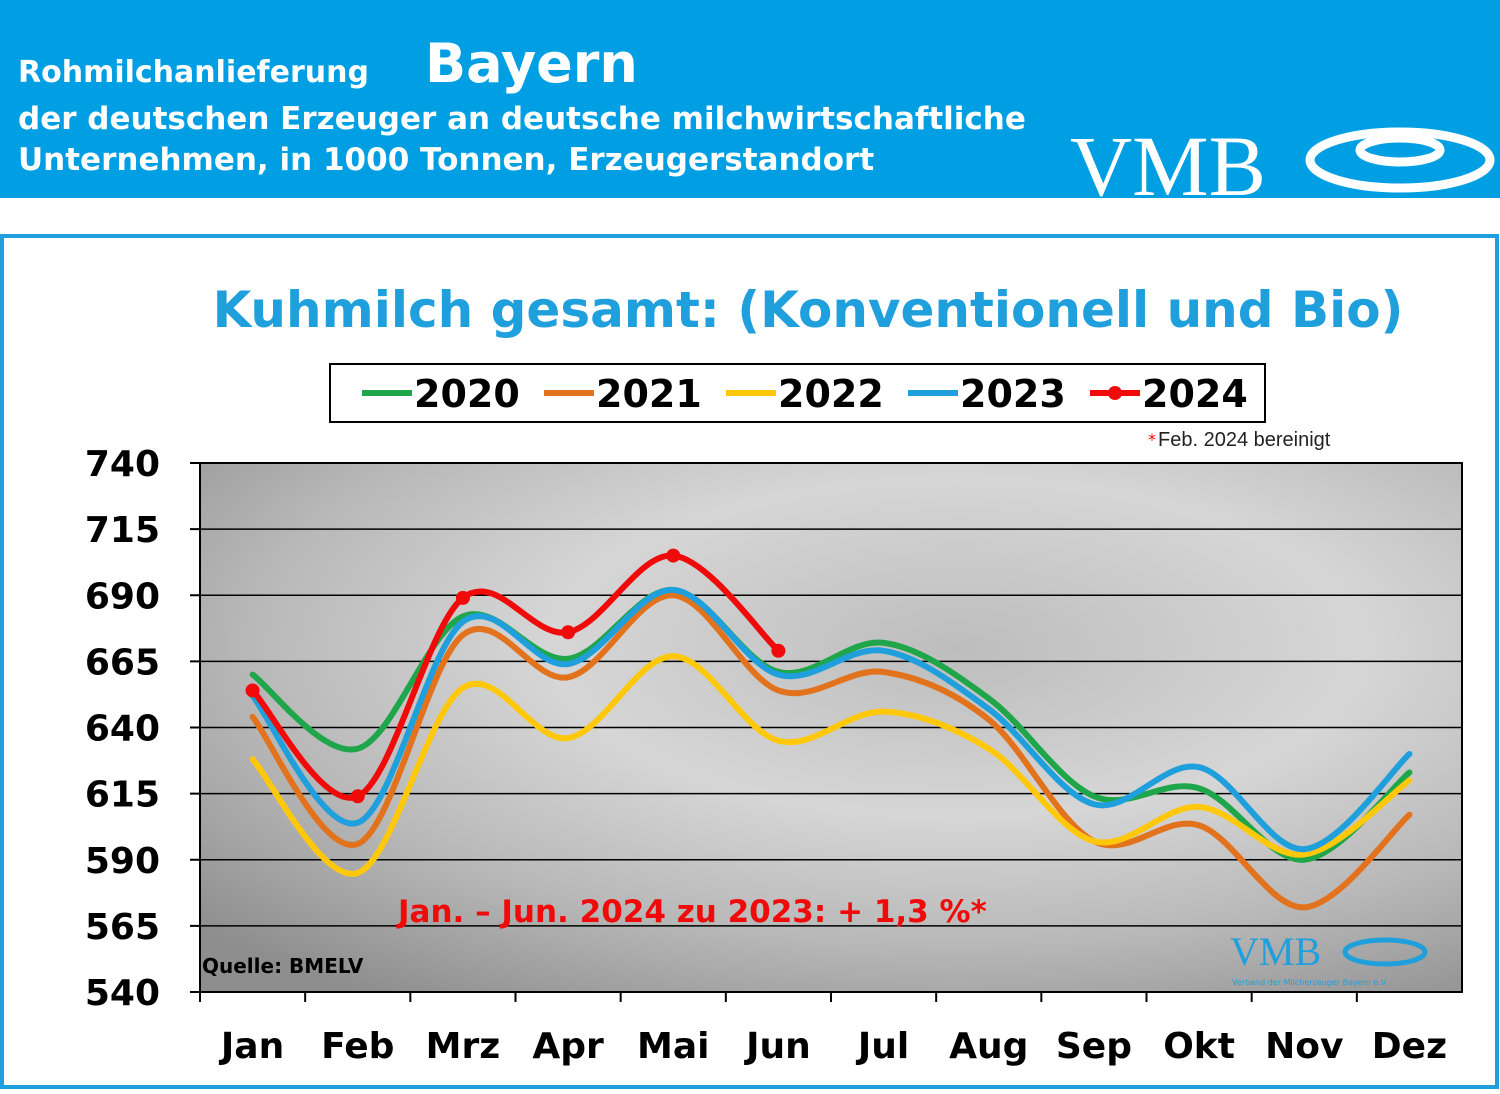  Describe the element at coordinates (1244, 440) in the screenshot. I see `footnote: Feb. 2024 bereinigt` at that location.